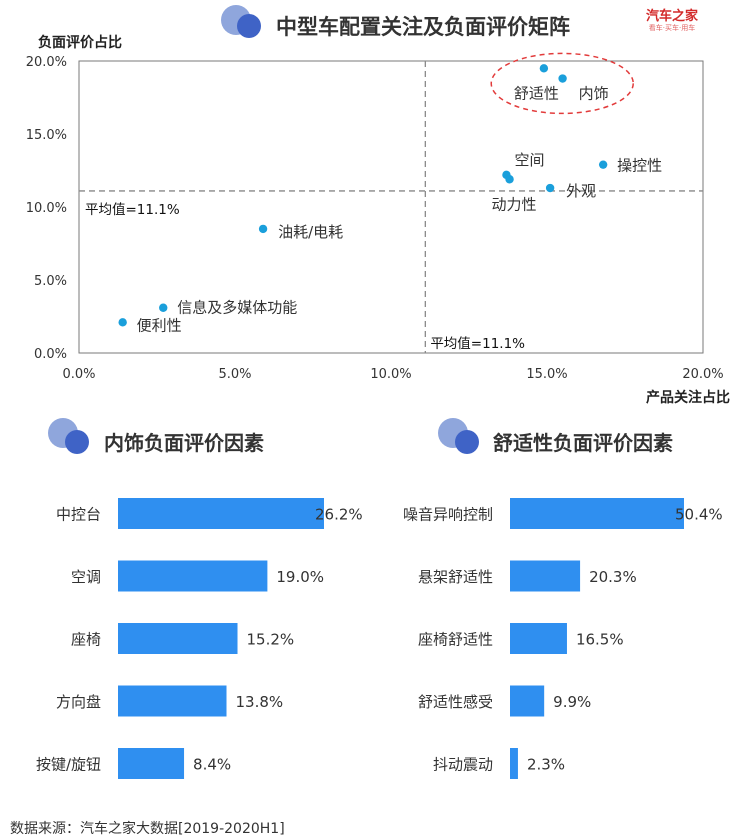 The height and width of the screenshot is (838, 744). What do you see at coordinates (390, 374) in the screenshot?
I see `x-tick-label: 10.0%` at bounding box center [390, 374].